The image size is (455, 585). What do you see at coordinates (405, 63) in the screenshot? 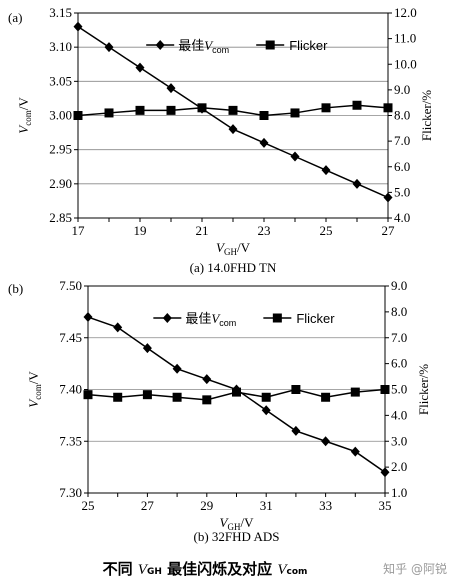
I see `y-right-tick-label: 10.0` at bounding box center [405, 63].